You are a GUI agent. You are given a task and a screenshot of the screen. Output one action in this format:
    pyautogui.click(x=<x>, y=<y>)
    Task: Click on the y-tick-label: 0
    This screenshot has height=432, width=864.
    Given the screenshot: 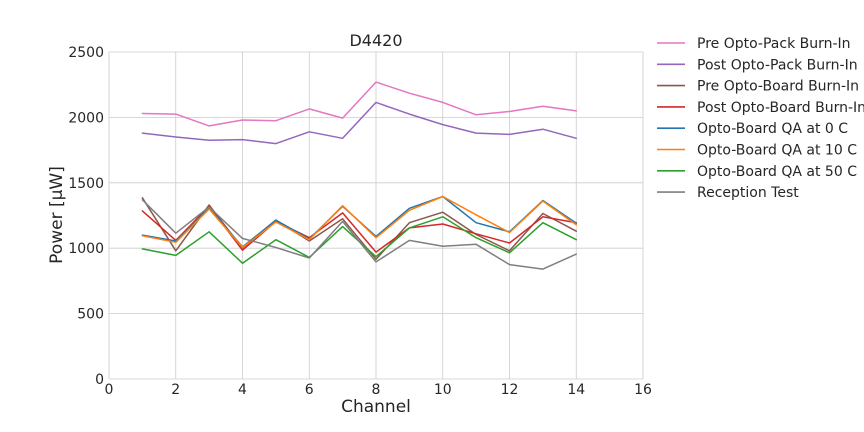 What is the action you would take?
    pyautogui.click(x=99, y=380)
    